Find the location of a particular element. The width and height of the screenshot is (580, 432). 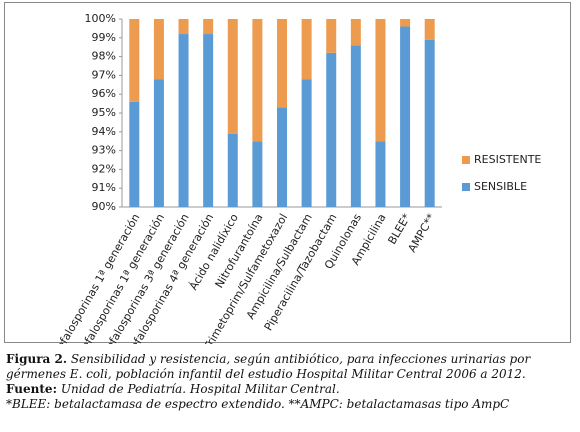

y-tick-label: 90% is located at coordinates (104, 206).